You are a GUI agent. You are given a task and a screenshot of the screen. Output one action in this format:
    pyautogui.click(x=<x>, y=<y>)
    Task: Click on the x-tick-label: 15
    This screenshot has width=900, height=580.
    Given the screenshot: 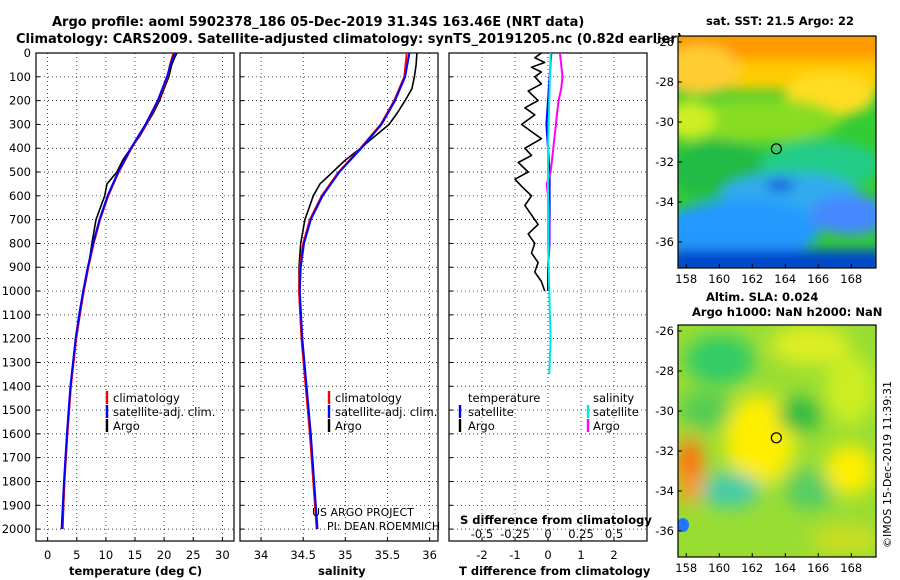 What is the action you would take?
    pyautogui.click(x=135, y=555)
    